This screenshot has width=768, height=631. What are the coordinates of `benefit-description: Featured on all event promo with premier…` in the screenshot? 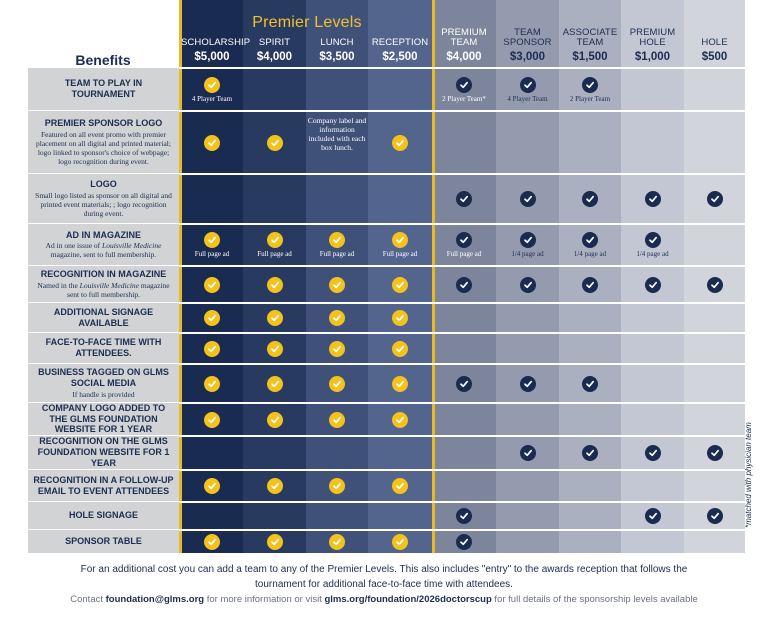 It's located at (103, 147).